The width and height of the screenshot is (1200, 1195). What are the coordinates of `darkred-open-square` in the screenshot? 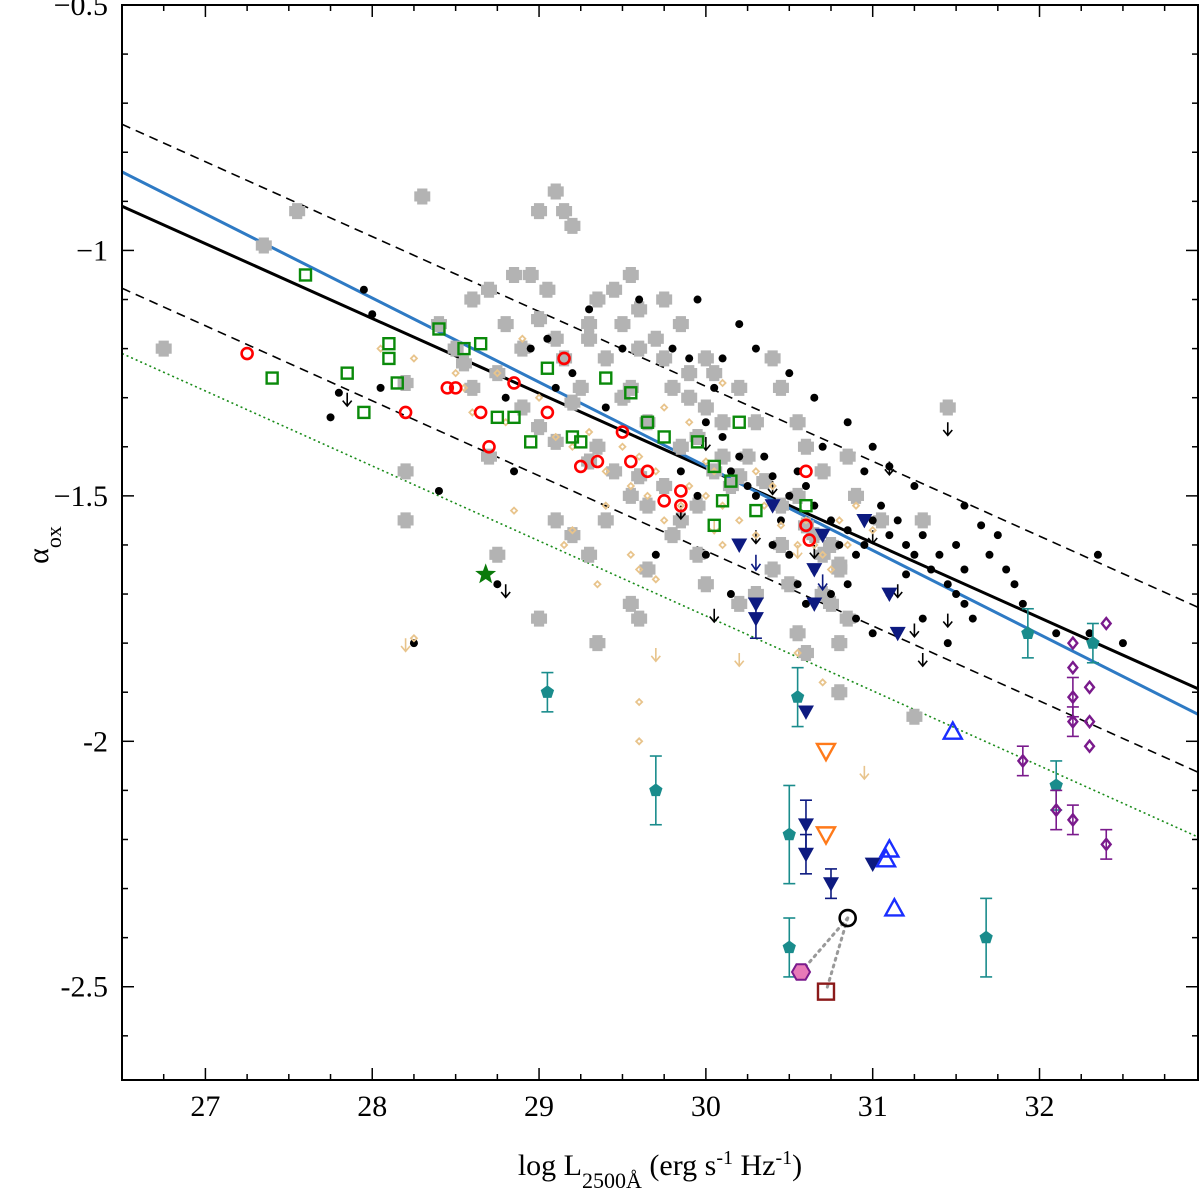 It's located at (826, 991).